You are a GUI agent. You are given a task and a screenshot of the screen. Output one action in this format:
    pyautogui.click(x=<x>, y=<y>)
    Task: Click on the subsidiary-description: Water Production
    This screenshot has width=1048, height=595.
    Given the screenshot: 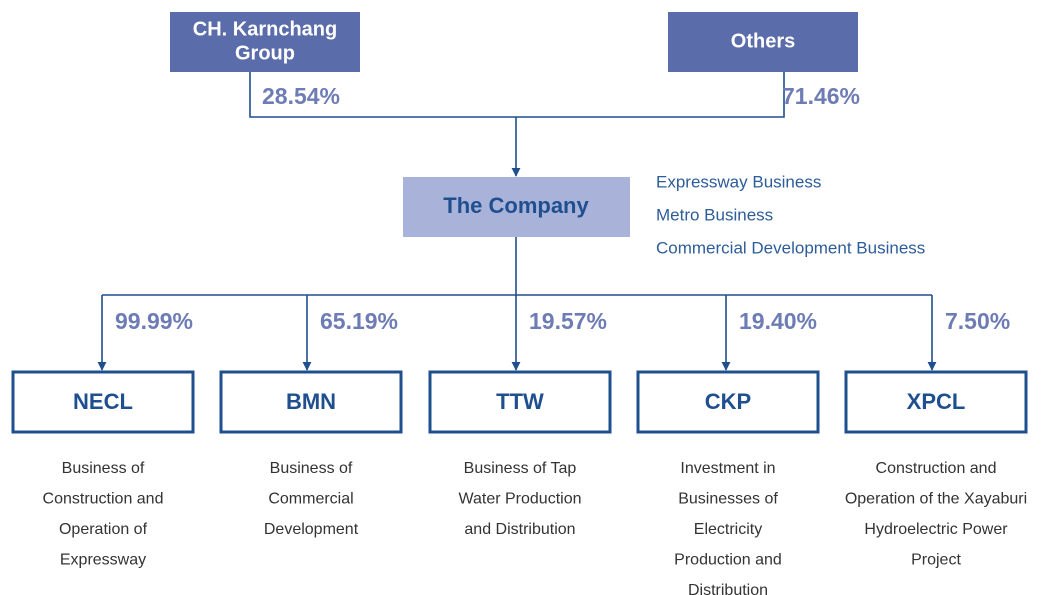 What is the action you would take?
    pyautogui.click(x=519, y=499)
    